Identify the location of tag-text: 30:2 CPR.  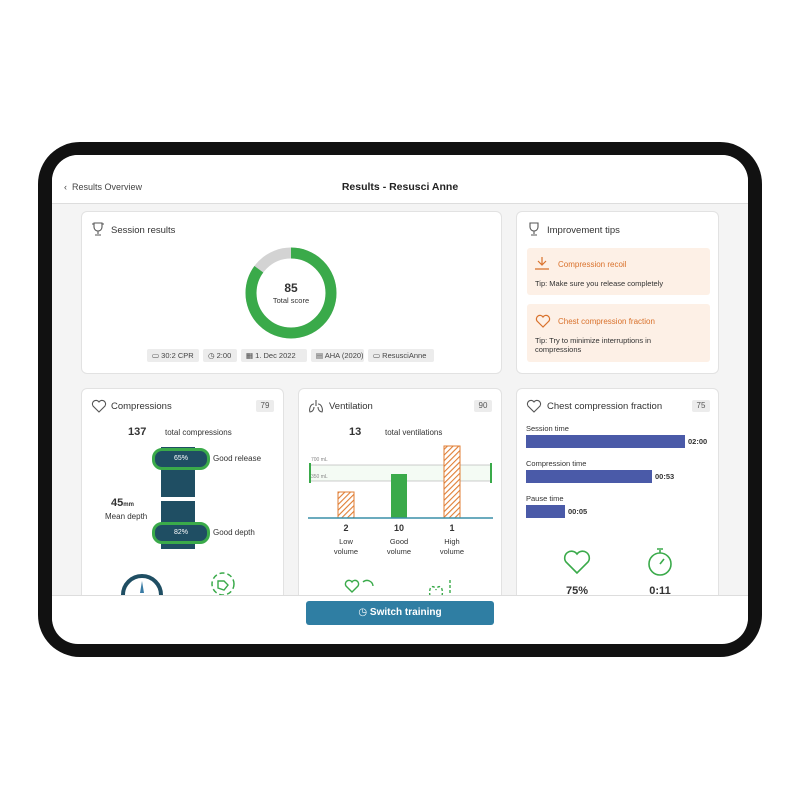
(177, 355).